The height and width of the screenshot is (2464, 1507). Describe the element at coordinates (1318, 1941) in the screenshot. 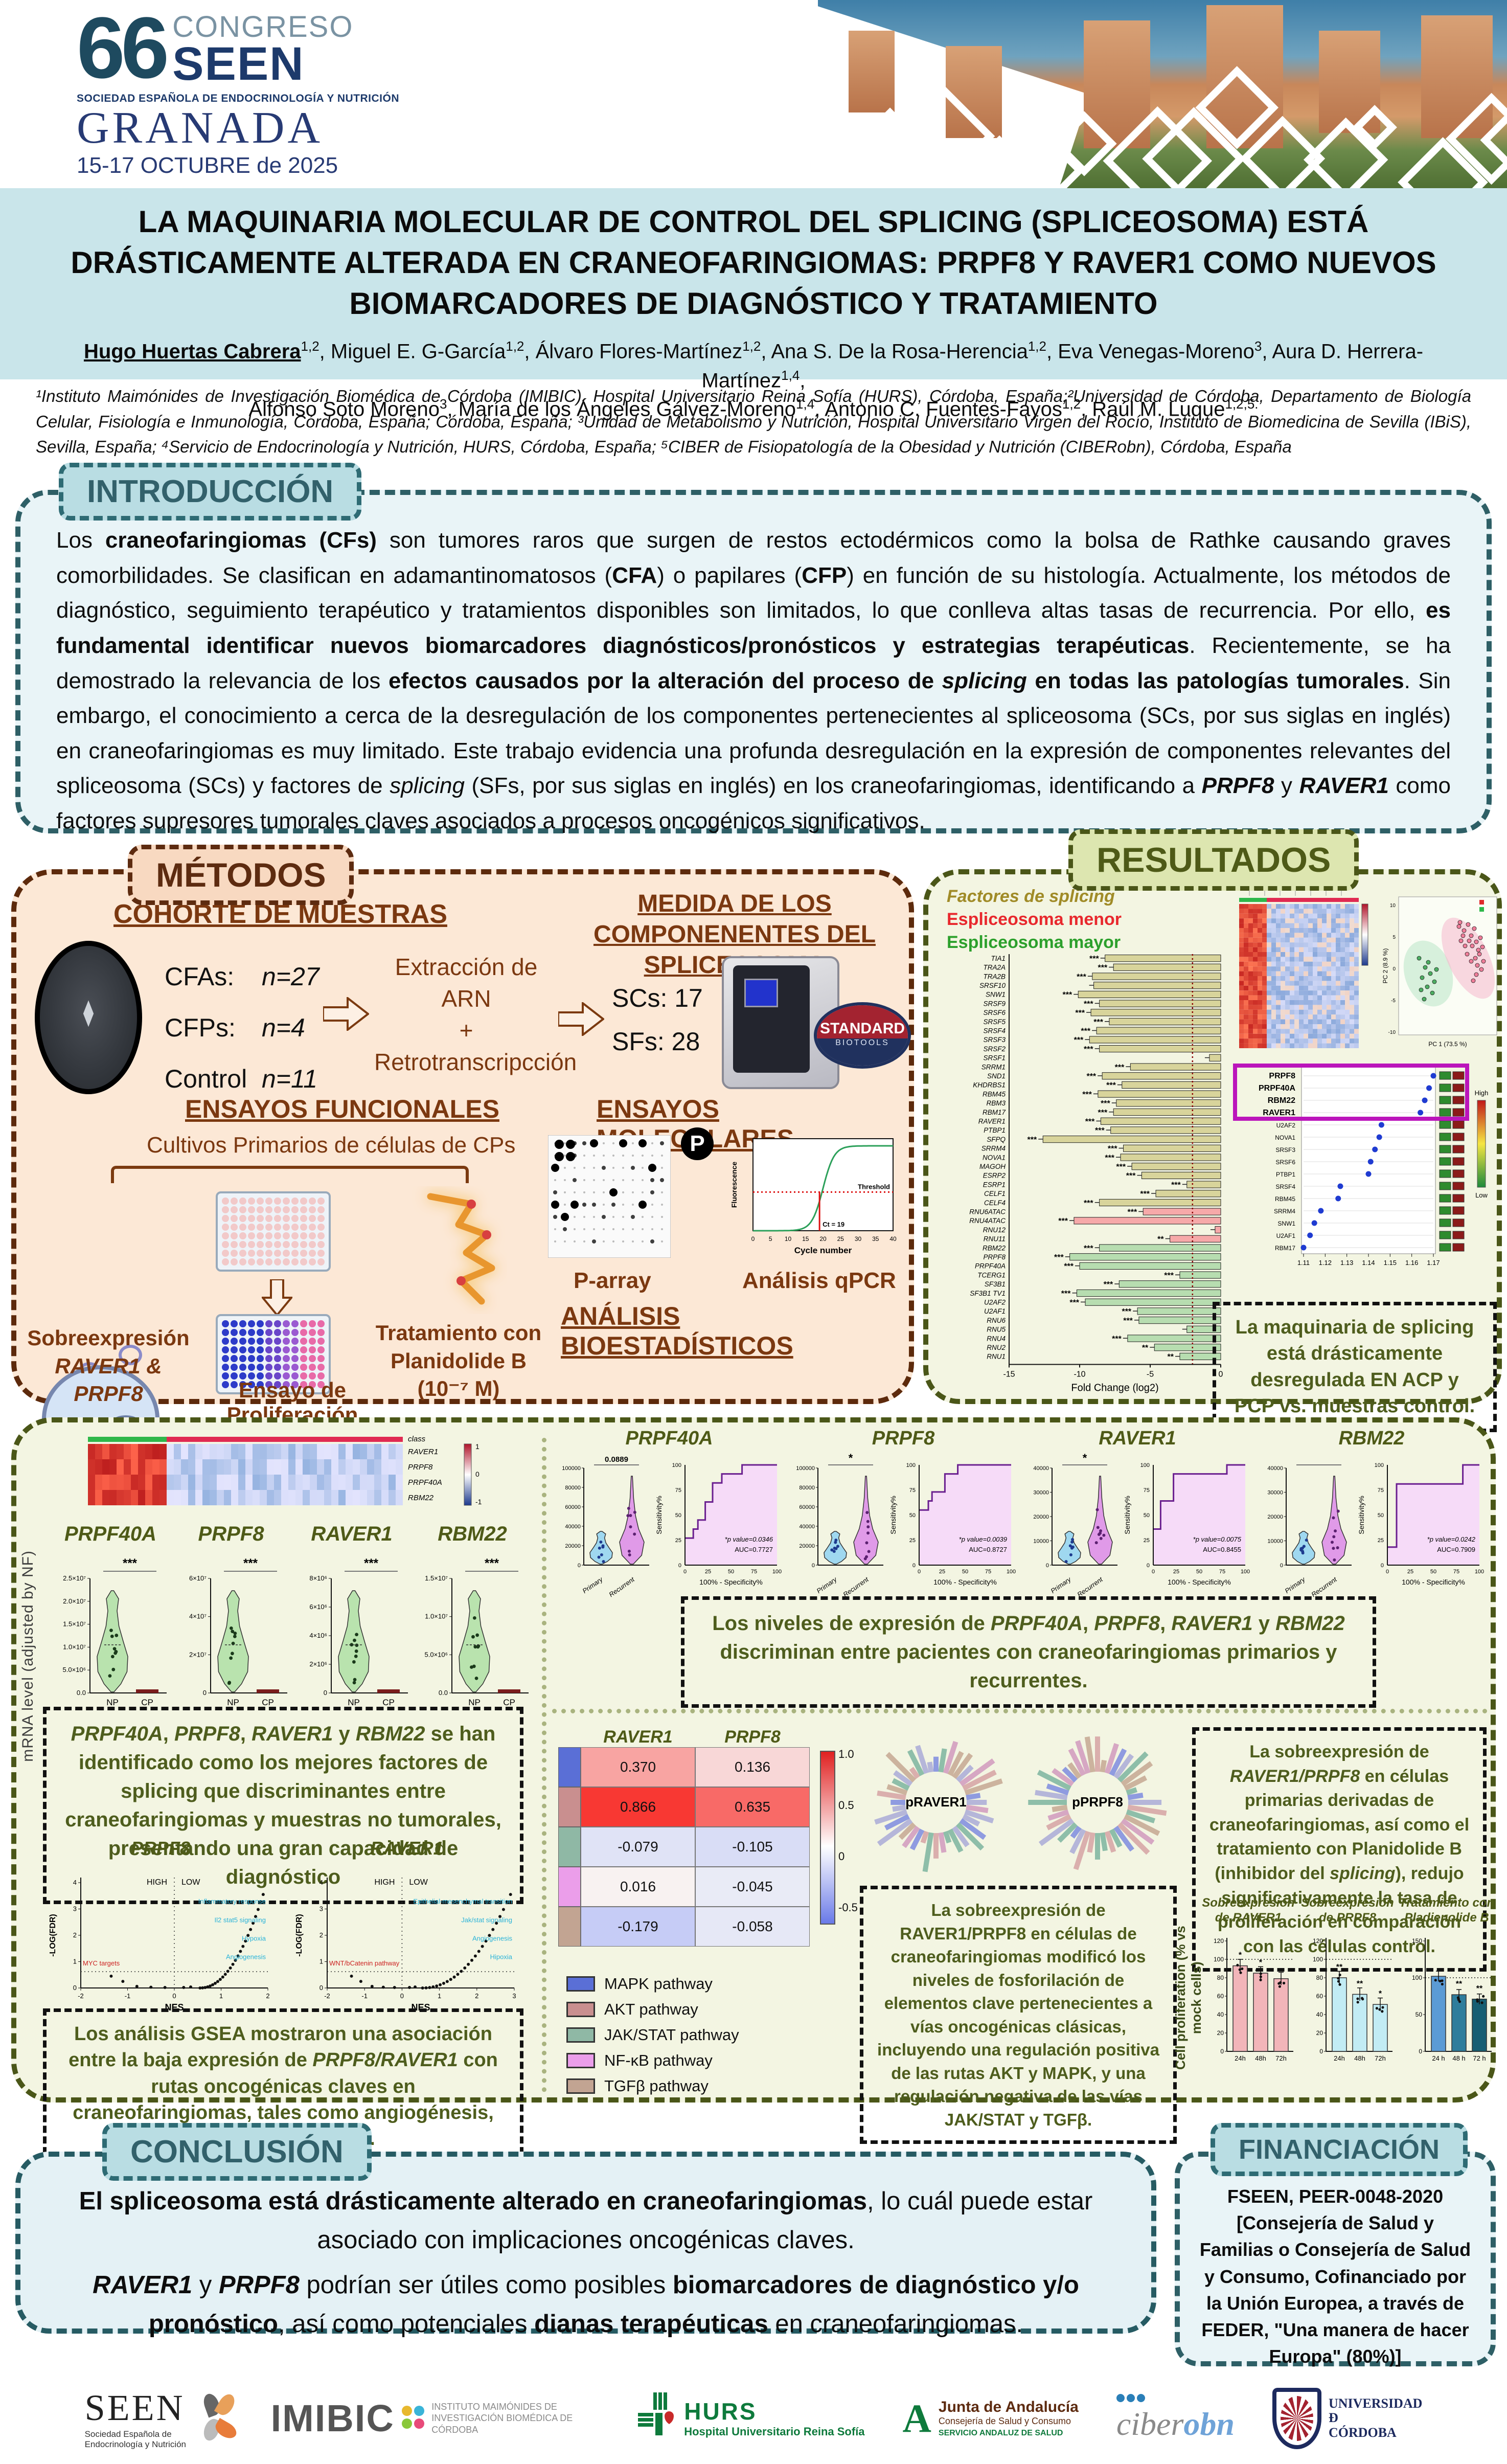

I see `svg-text: 120` at that location.